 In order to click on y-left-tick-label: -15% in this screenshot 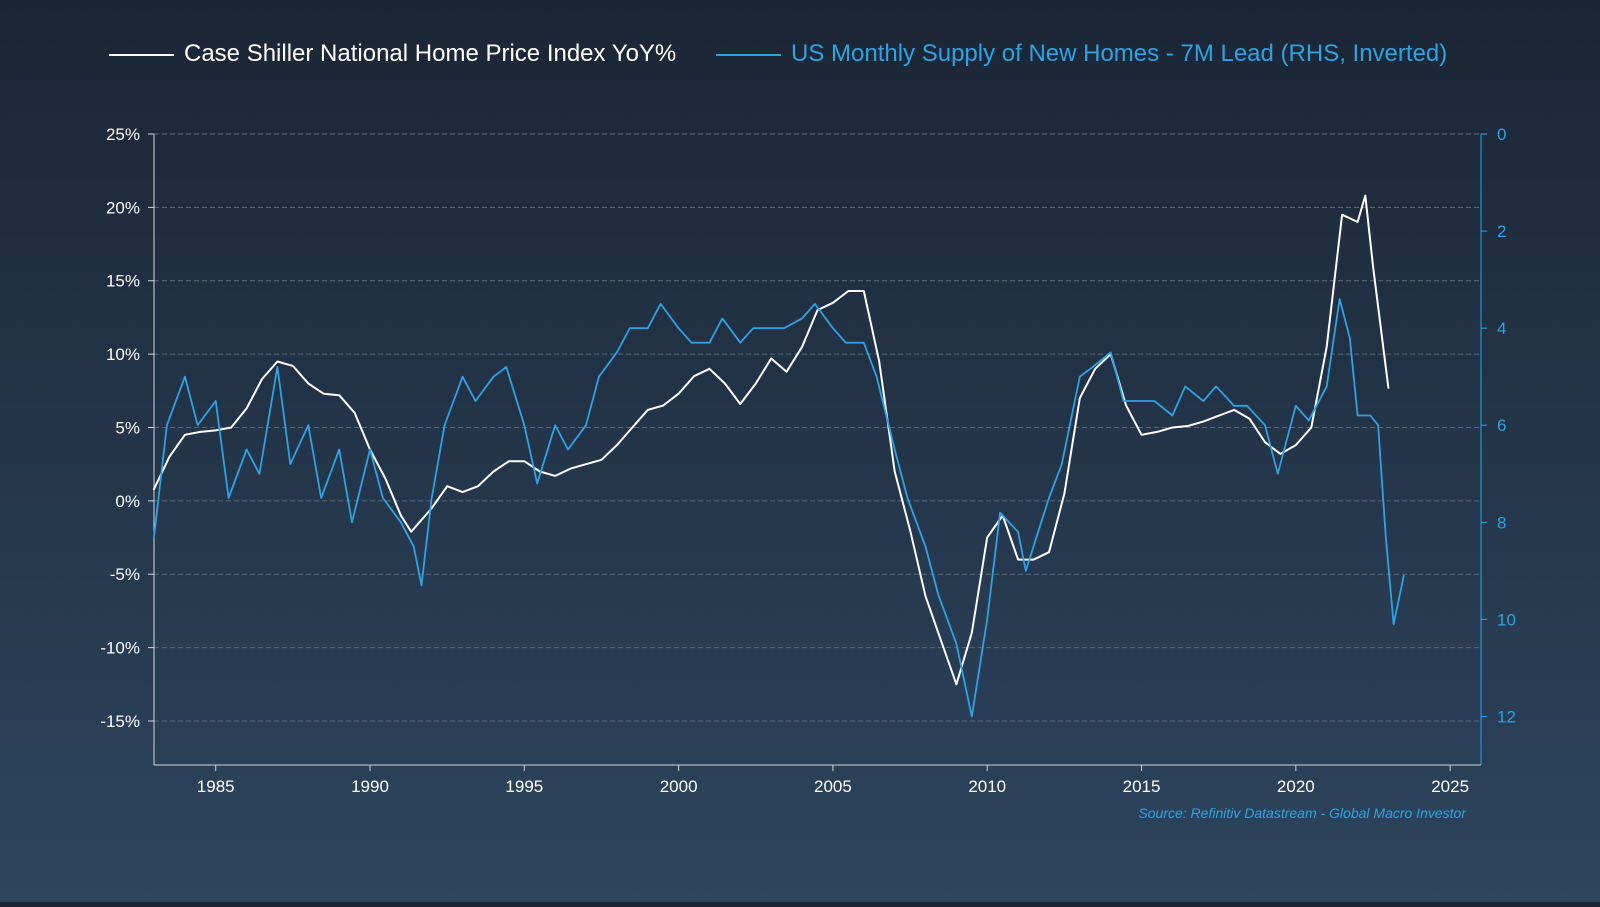, I will do `click(120, 721)`.